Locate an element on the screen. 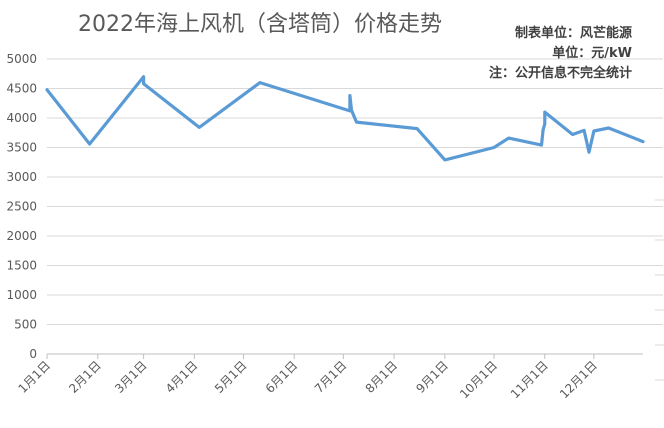 The image size is (664, 428). chart-title: 2022年海上风机（含塔筒）价格走势 is located at coordinates (260, 24).